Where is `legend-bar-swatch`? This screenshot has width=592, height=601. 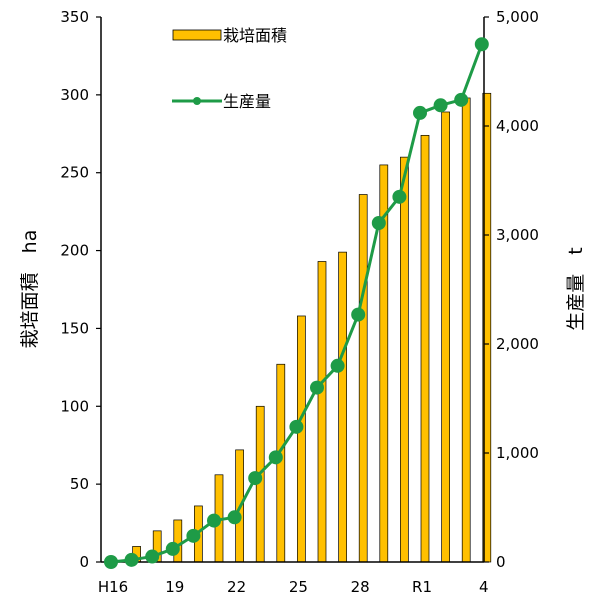
legend-bar-swatch is located at coordinates (197, 35).